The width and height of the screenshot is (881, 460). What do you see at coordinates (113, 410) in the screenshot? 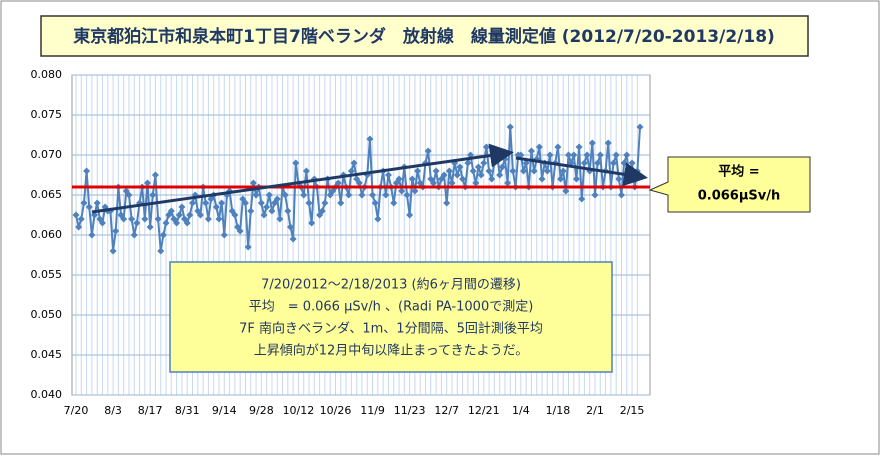
I see `x-tick-label: 8/3` at bounding box center [113, 410].